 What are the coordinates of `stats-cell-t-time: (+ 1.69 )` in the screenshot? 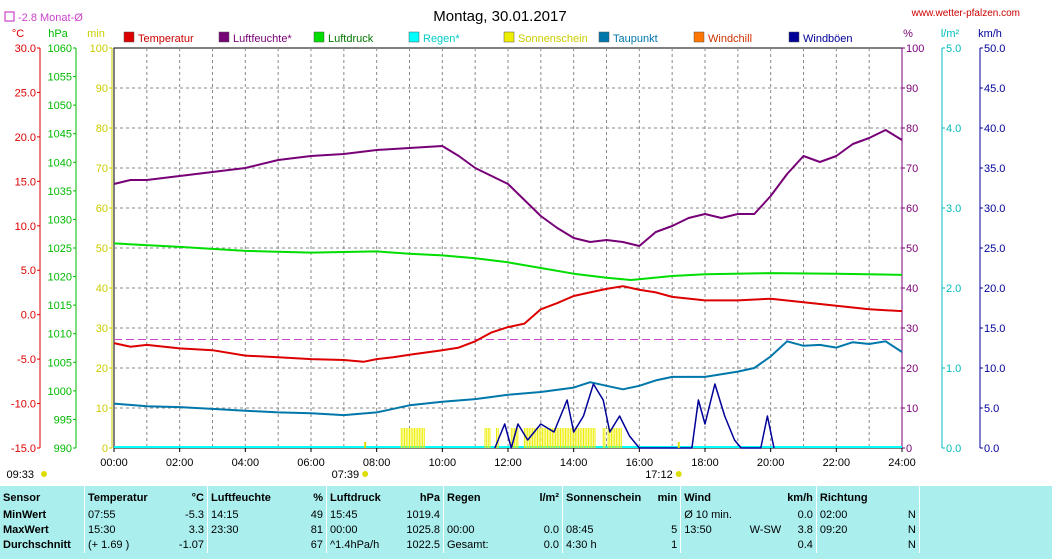 It's located at (124, 545).